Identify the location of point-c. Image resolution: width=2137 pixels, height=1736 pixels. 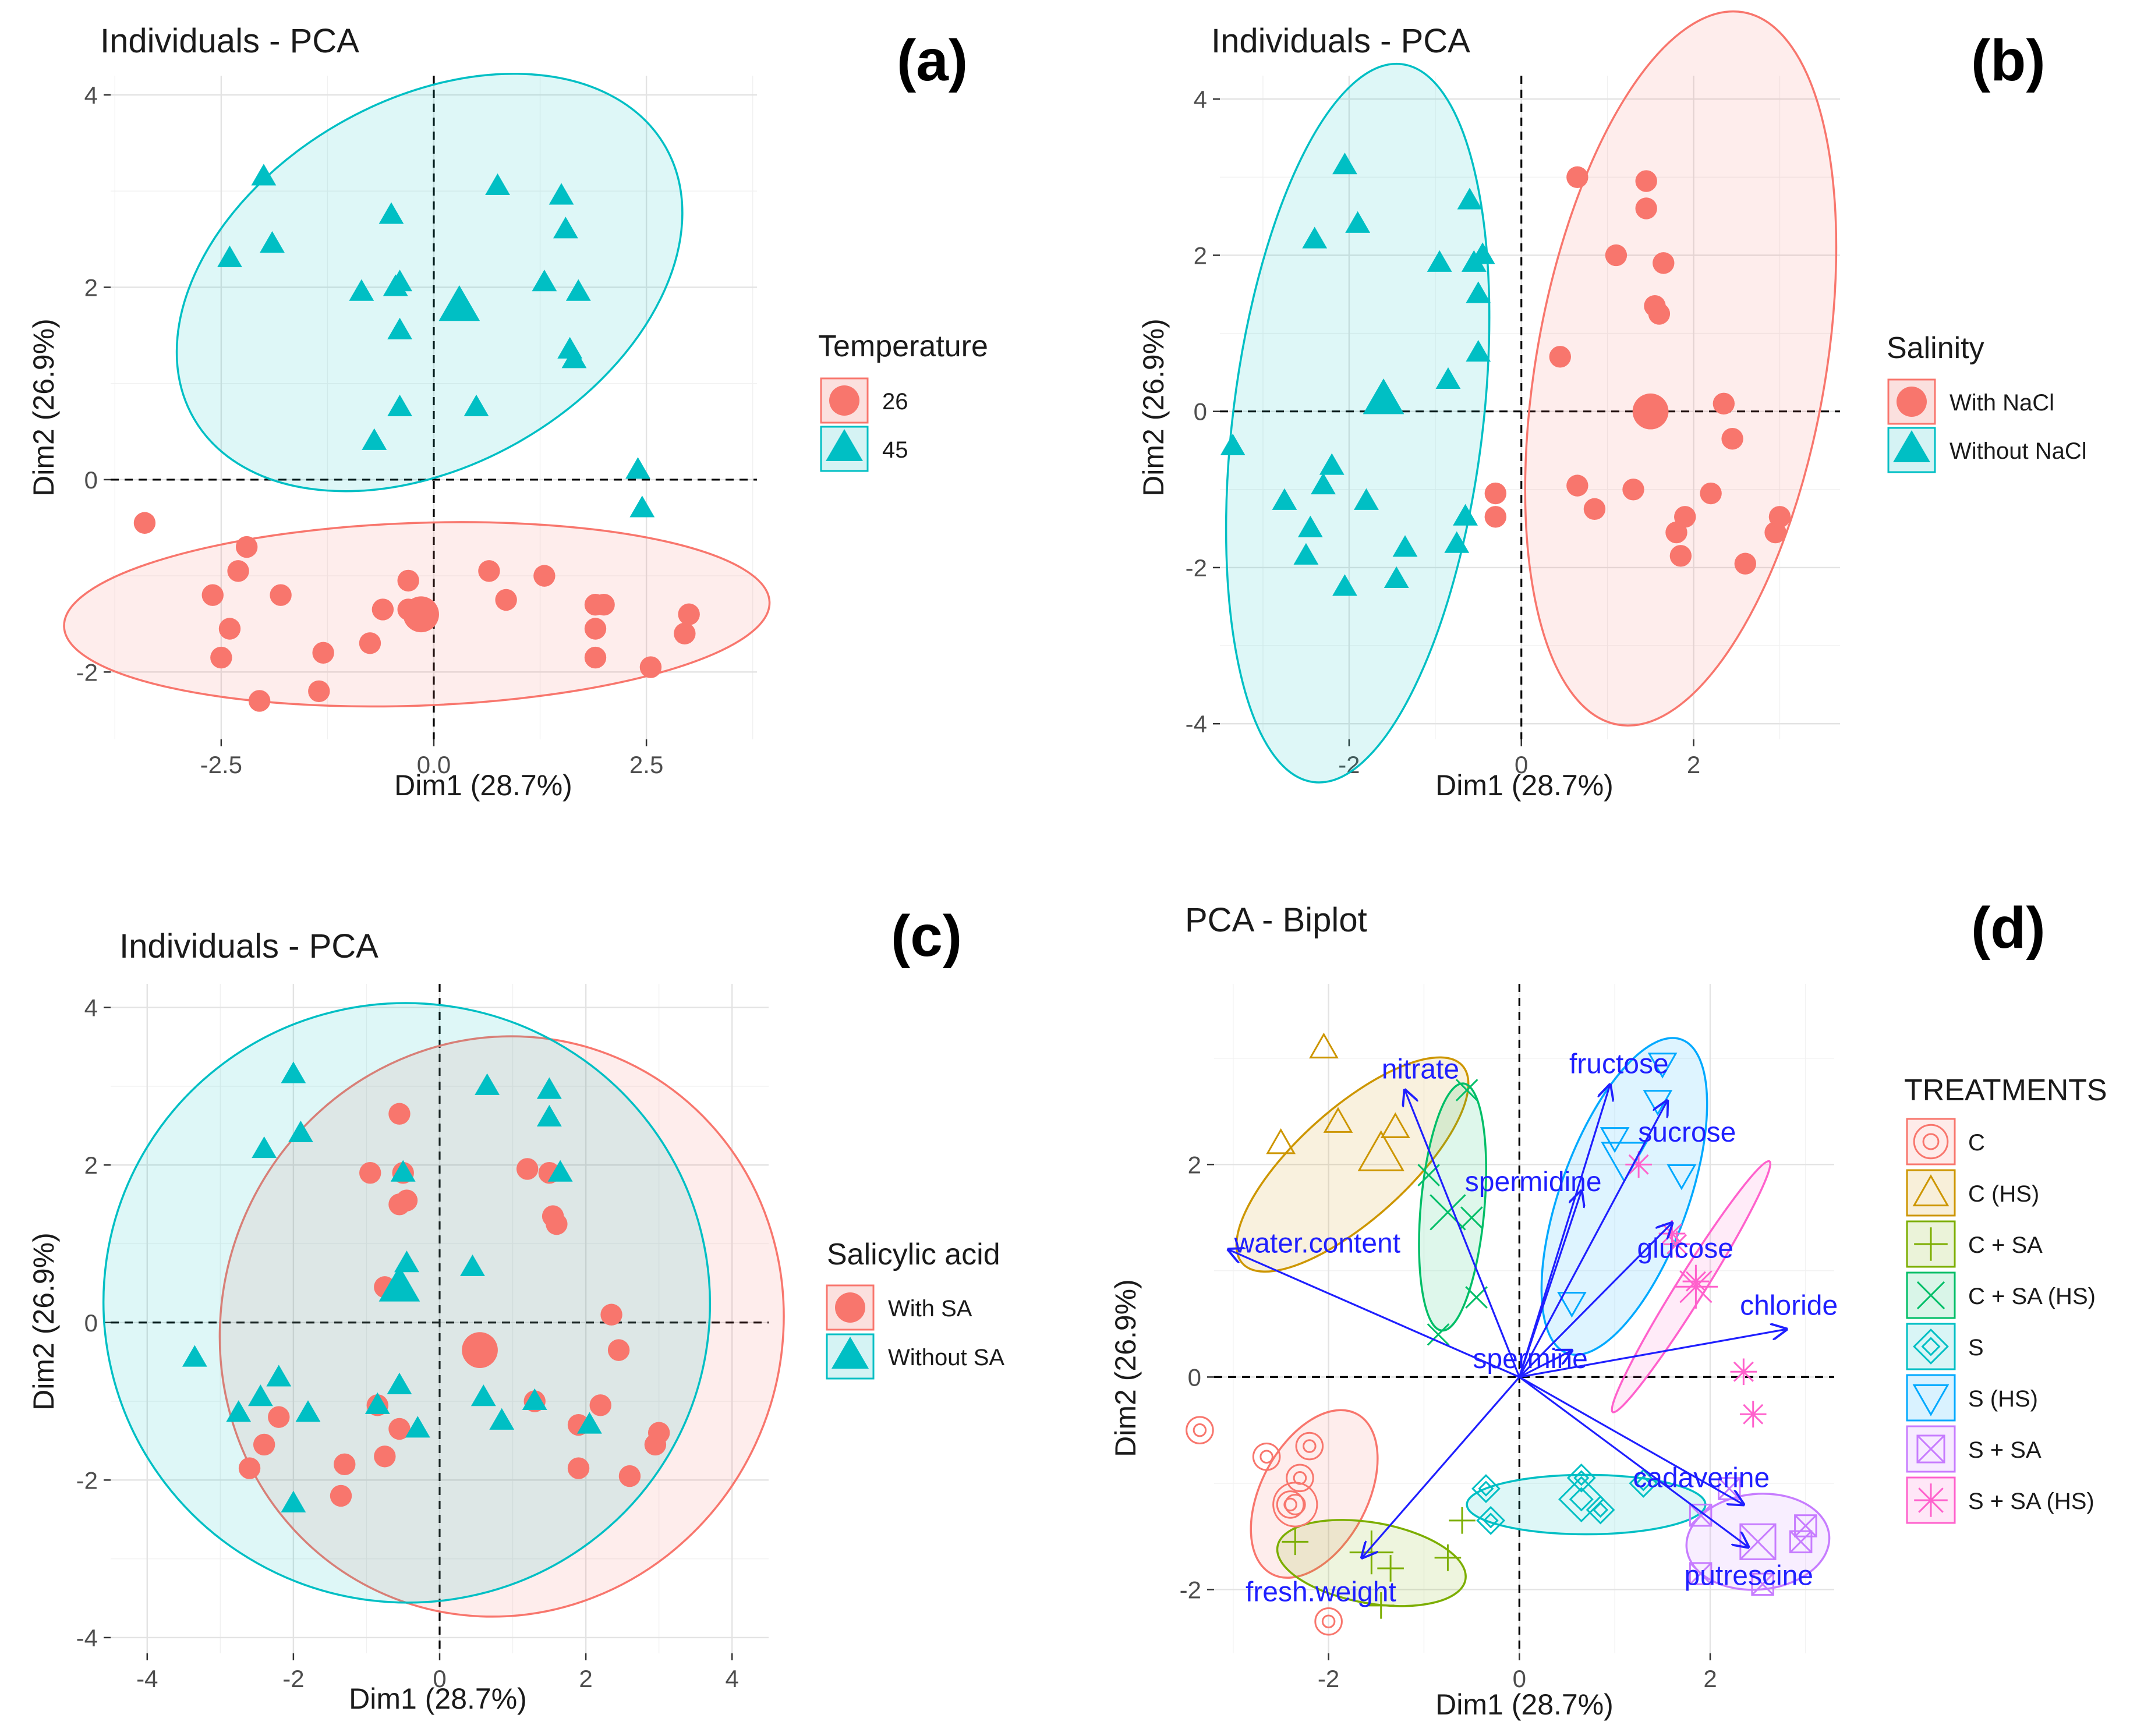
(1200, 1430).